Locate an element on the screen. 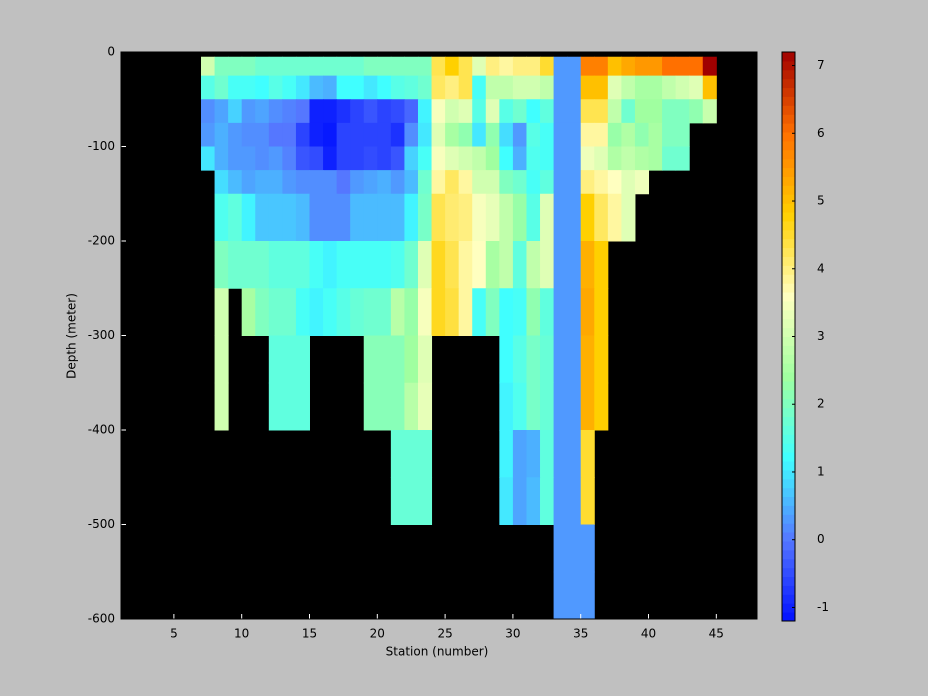 The image size is (928, 696). x-tick-label: 5 is located at coordinates (174, 634).